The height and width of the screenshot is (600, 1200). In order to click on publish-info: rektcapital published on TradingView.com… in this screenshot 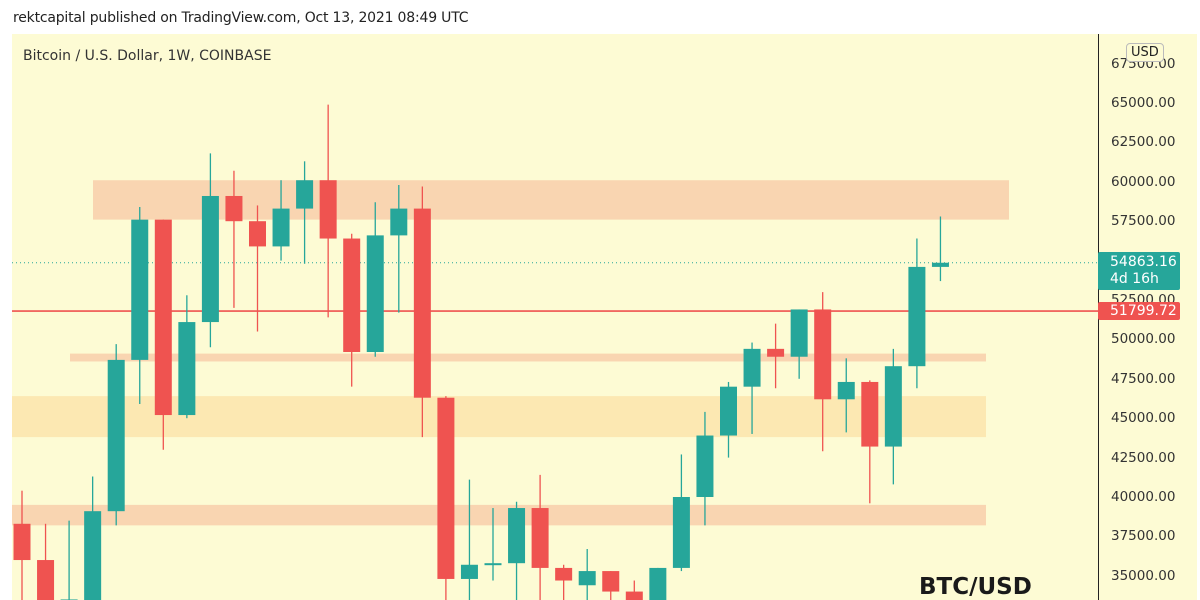, I will do `click(241, 18)`.